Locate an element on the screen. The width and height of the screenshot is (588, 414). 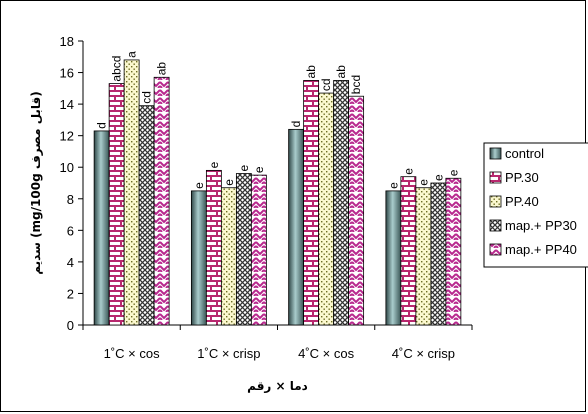
y-axis-title: سدیم (mg/100g قابل مصرف) is located at coordinates (36, 183).